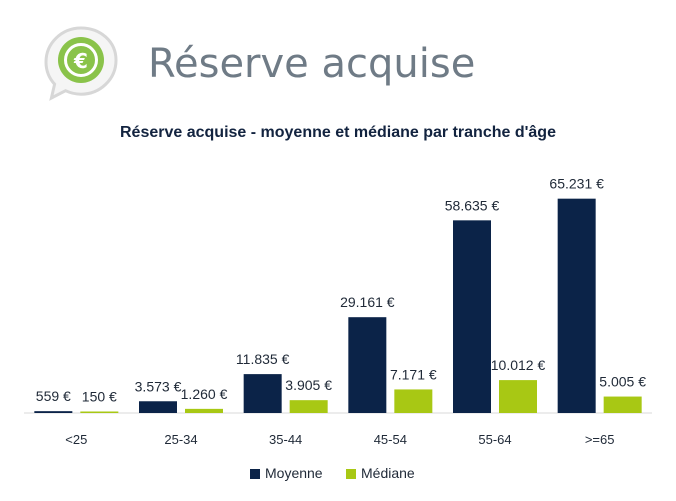 The height and width of the screenshot is (501, 676). I want to click on mediane-data-label: 7.171 €, so click(413, 374).